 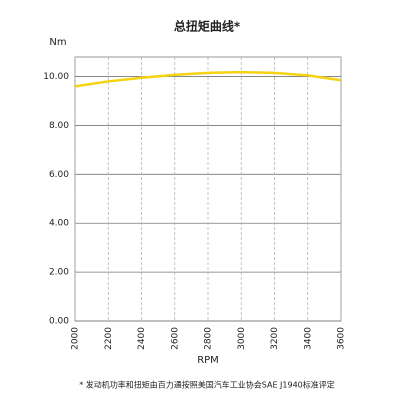 I want to click on x-axis-label: RPM, so click(x=208, y=360).